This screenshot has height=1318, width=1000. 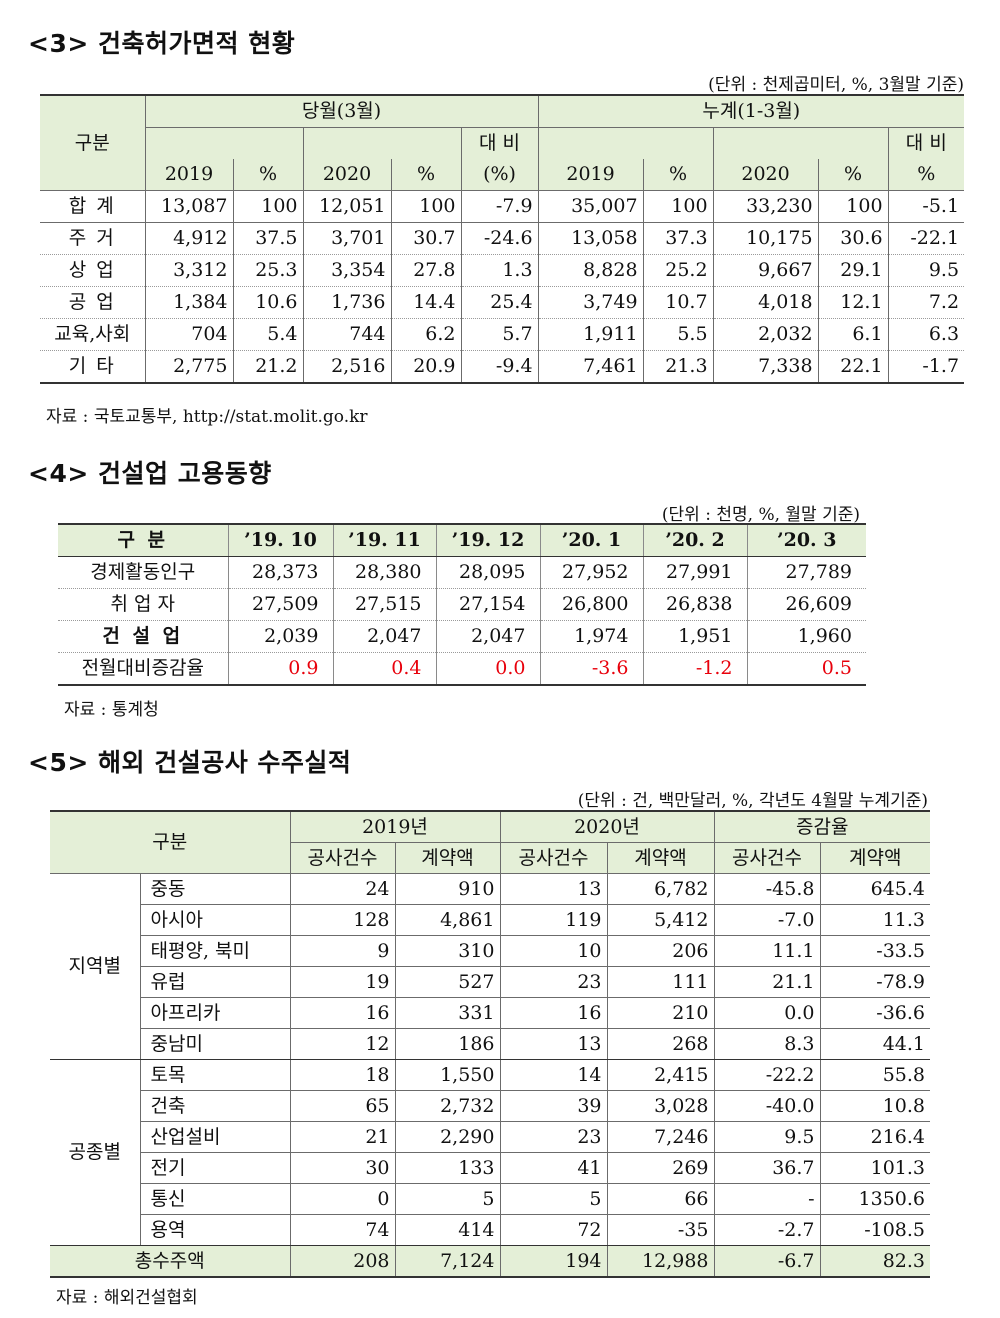 I want to click on row-label: 태평양, 북미, so click(x=214, y=951).